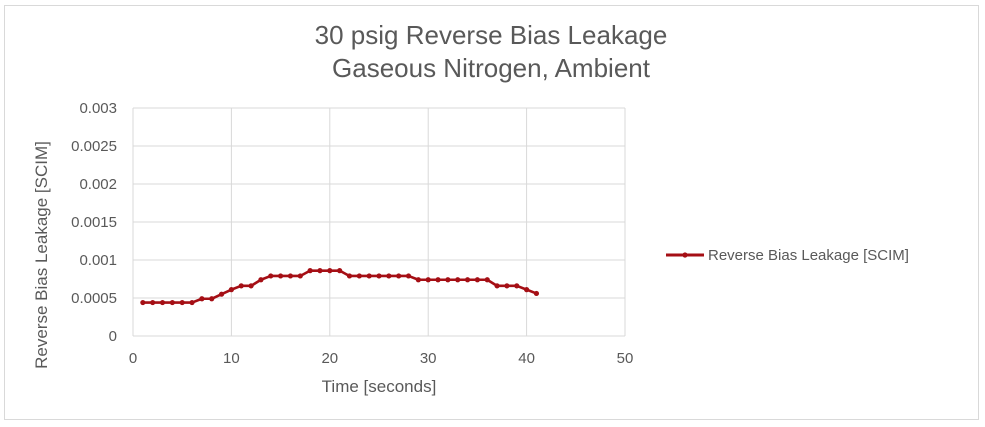 The width and height of the screenshot is (985, 427). What do you see at coordinates (231, 358) in the screenshot?
I see `x-tick-label: 10` at bounding box center [231, 358].